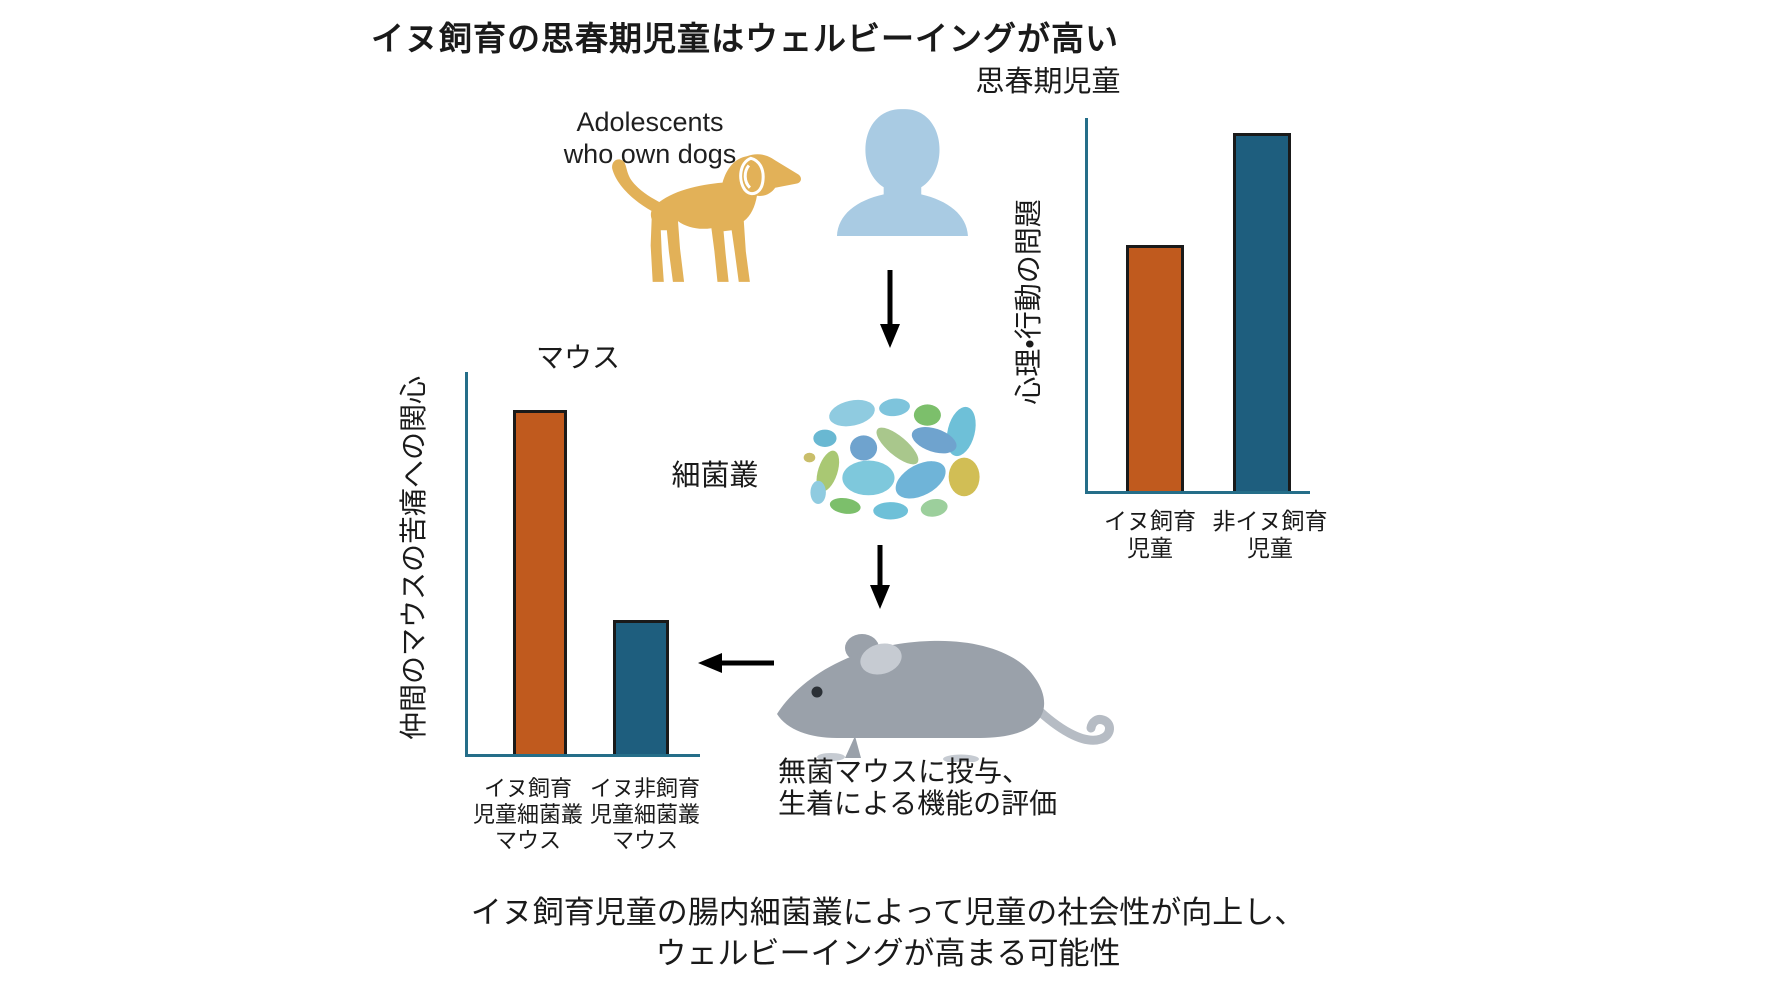  I want to click on bar-non-dog-owning-children, so click(1262, 311).